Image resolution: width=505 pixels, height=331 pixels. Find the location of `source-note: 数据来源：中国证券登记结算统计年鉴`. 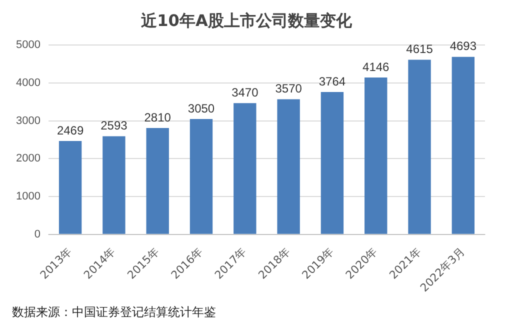

source-note: 数据来源：中国证券登记结算统计年鉴 is located at coordinates (114, 312).